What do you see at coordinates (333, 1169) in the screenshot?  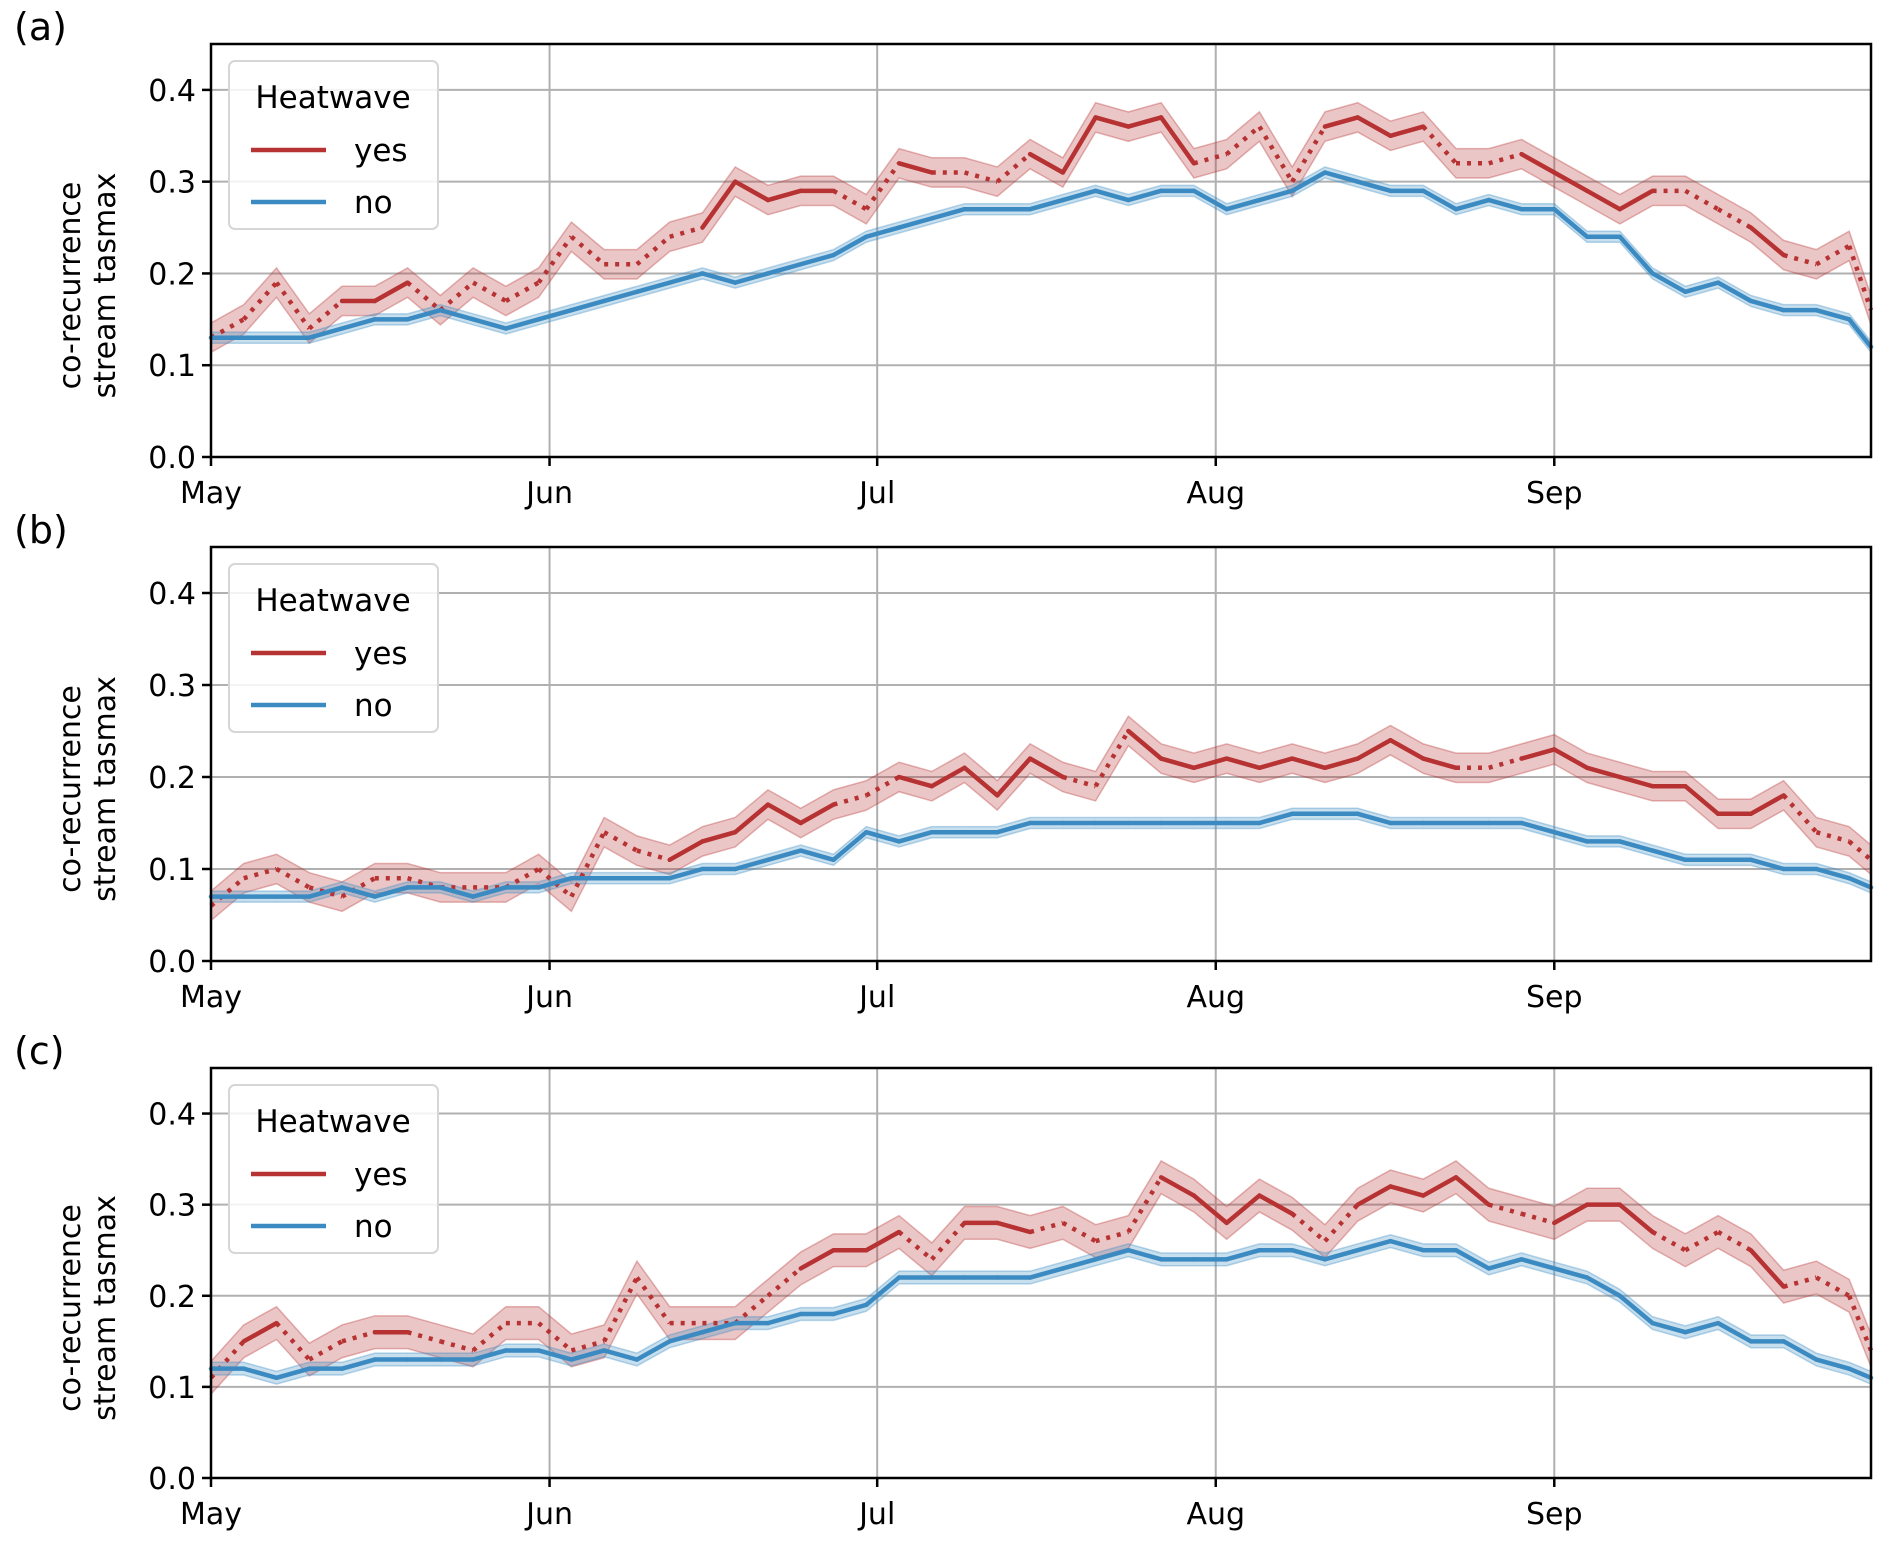 I see `legend: Heatwave yes no` at bounding box center [333, 1169].